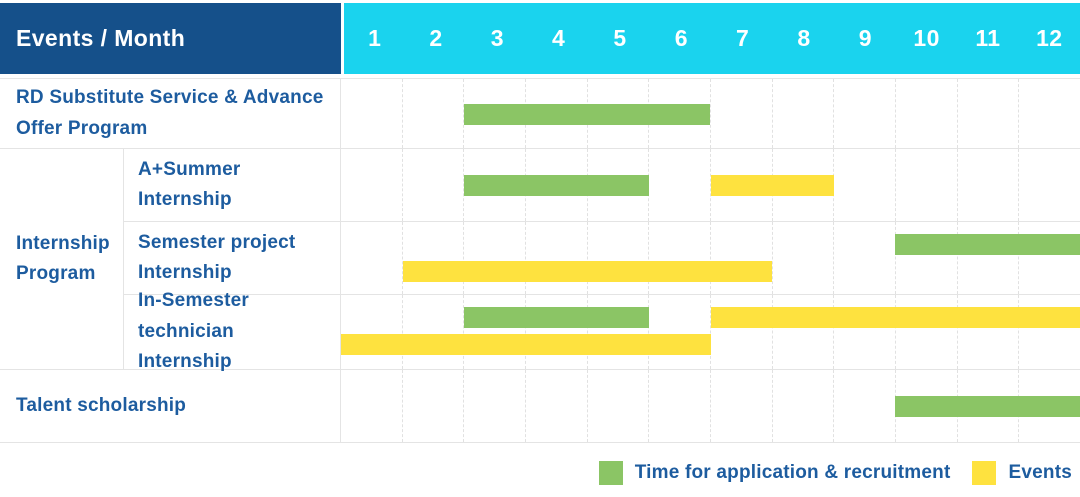  What do you see at coordinates (232, 332) in the screenshot?
I see `row-label-in-semester: In-Semester technician Internship` at bounding box center [232, 332].